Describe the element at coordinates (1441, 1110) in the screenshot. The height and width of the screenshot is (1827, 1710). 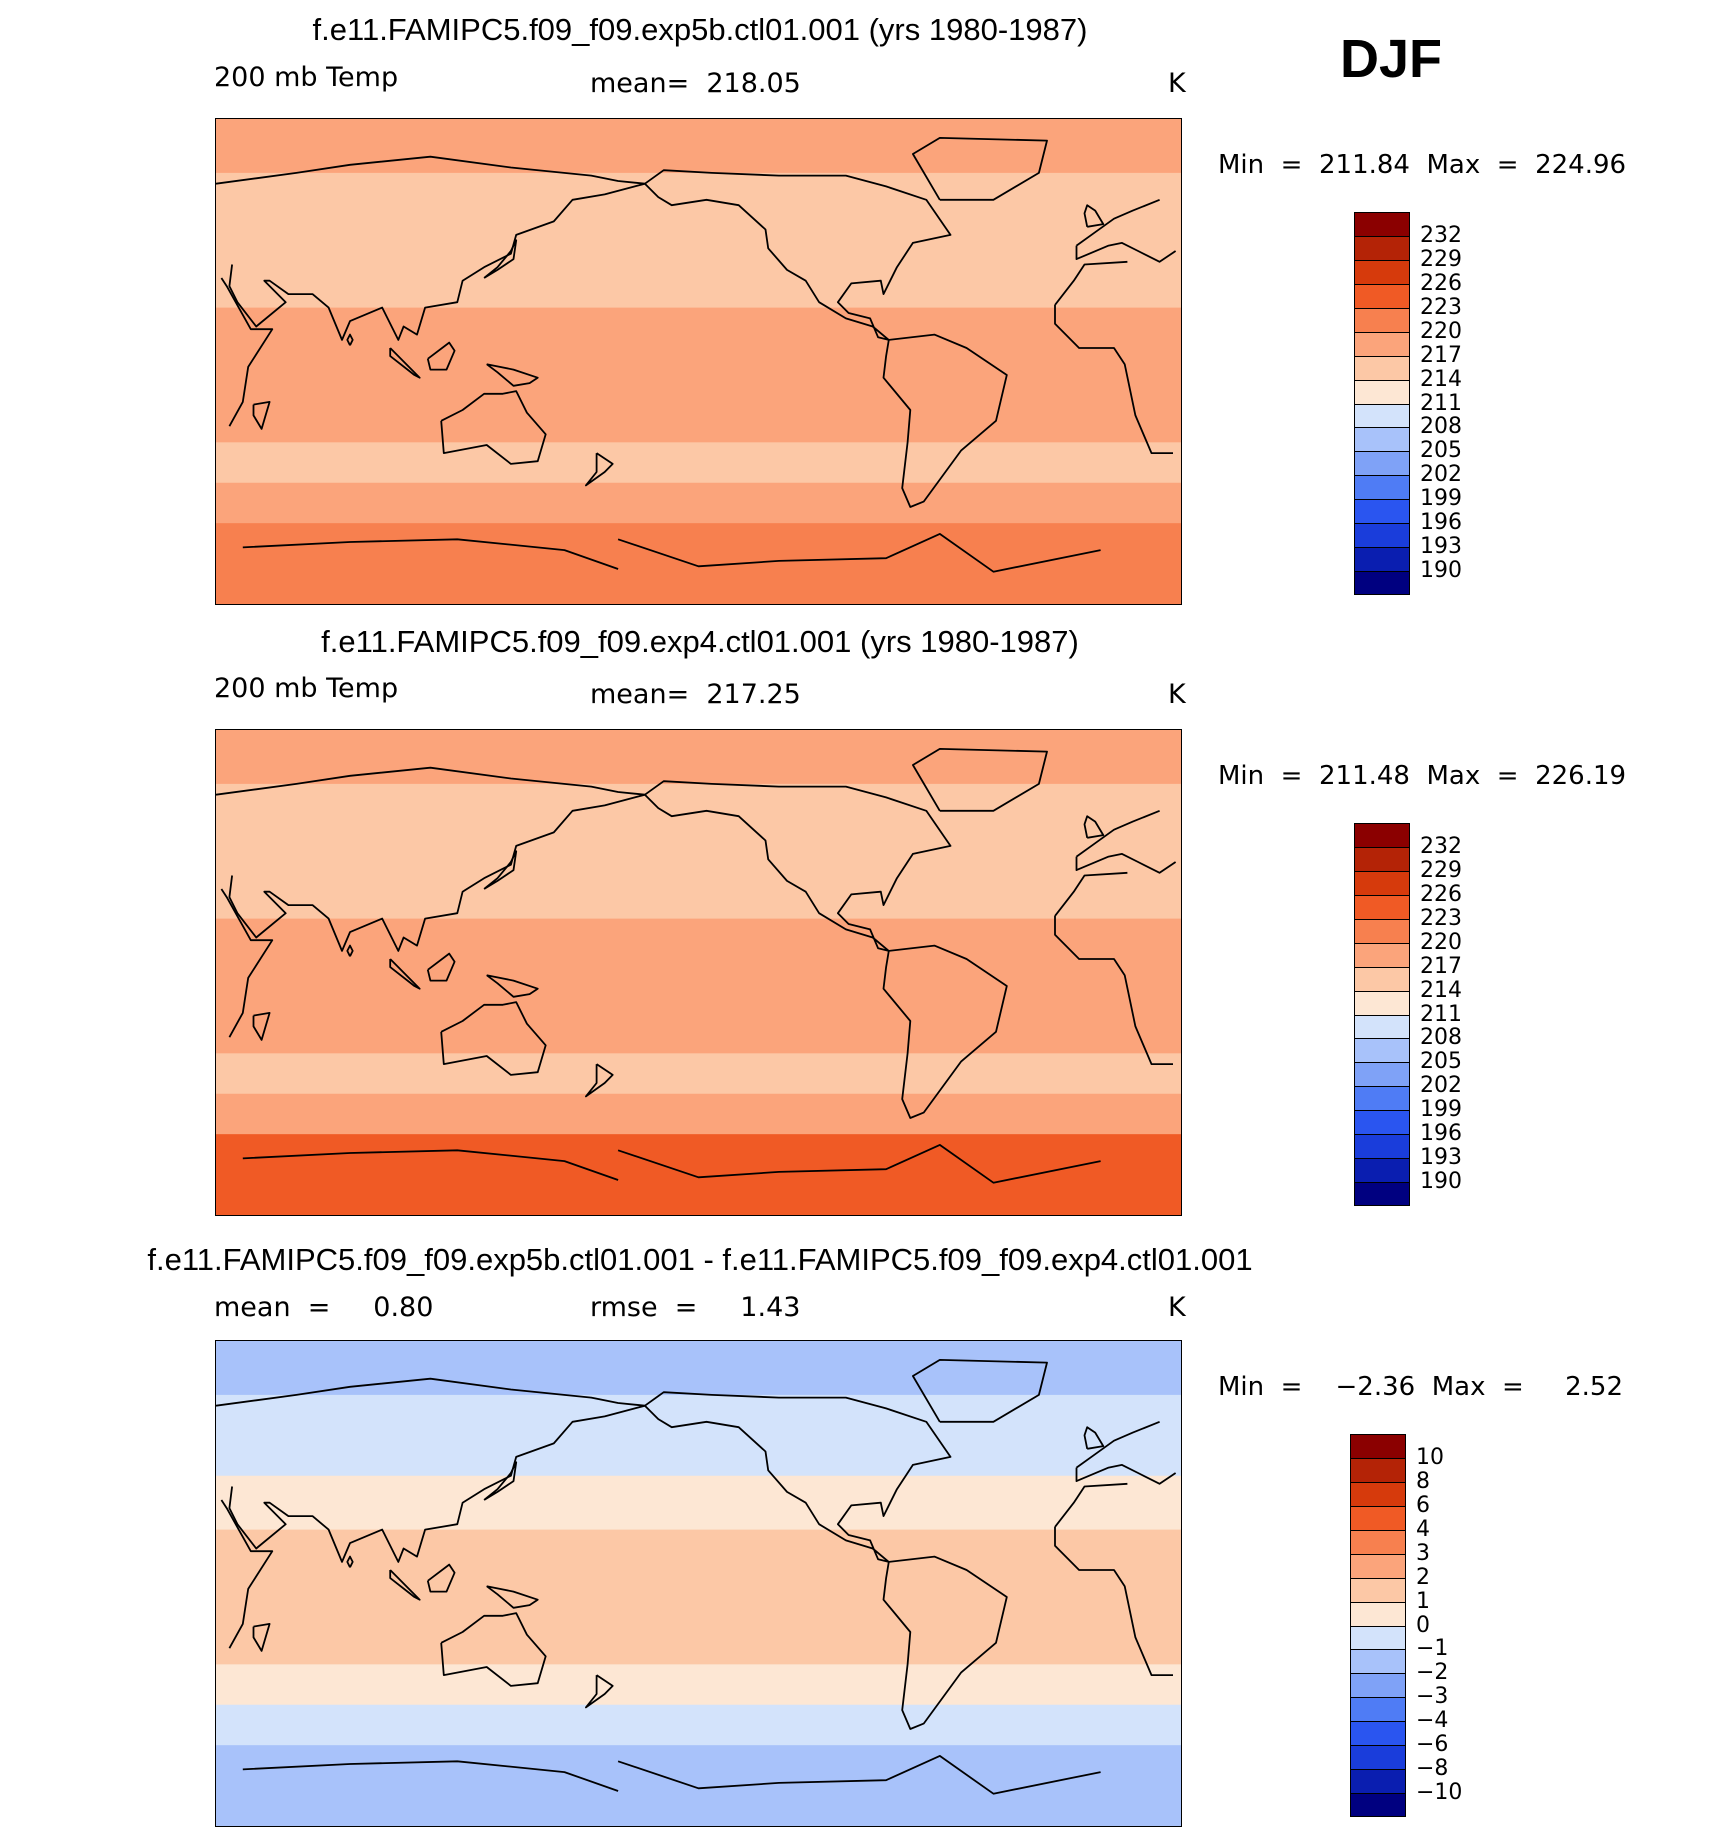
I see `colorbar-tick-label: 199` at that location.